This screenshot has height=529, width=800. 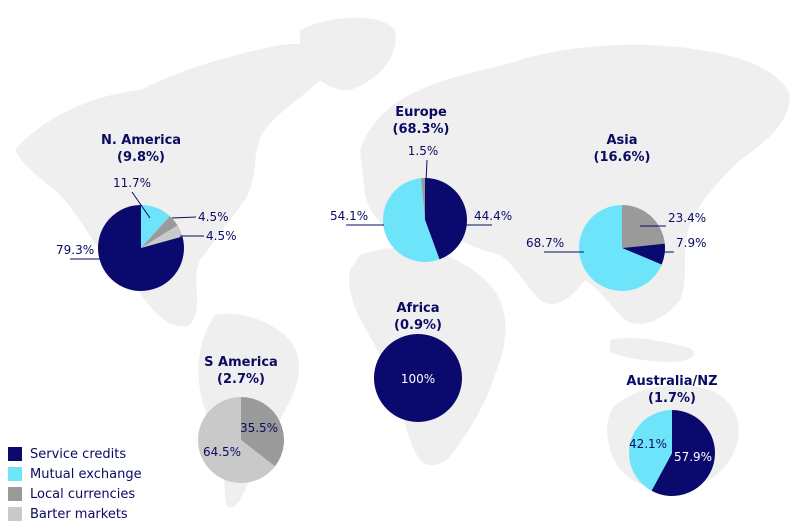 I want to click on pie-asia: Asia (16.6%) 23.4% 7.9% 68.7%, so click(x=616, y=212).